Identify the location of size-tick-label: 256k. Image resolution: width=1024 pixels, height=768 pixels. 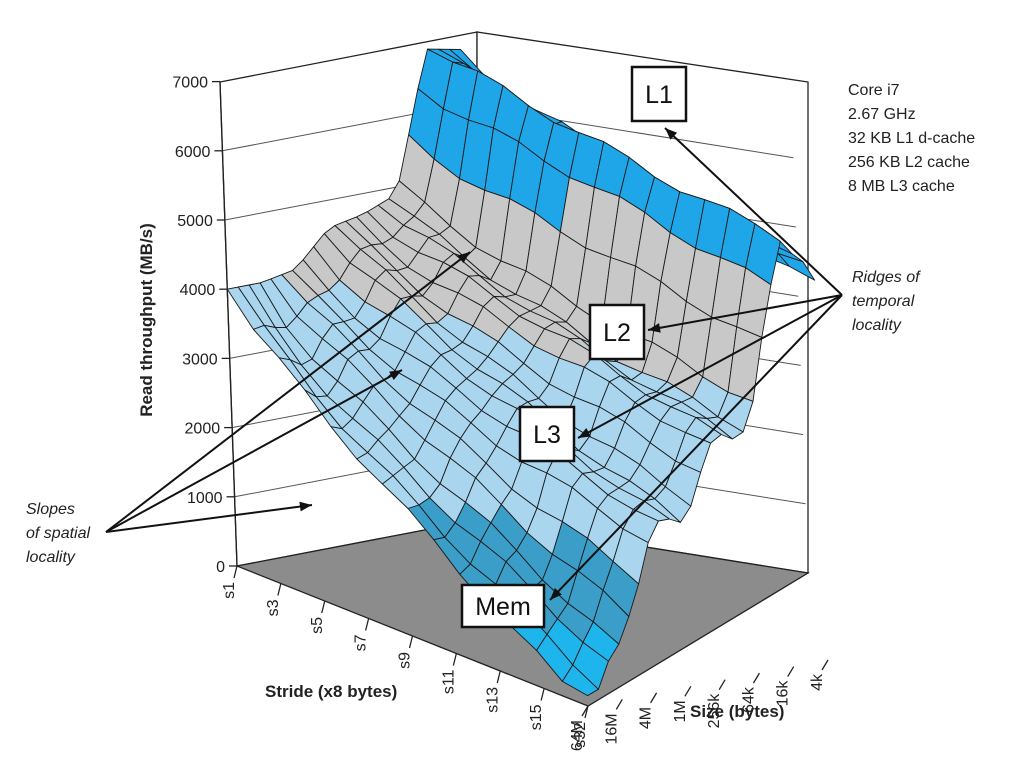
(714, 711).